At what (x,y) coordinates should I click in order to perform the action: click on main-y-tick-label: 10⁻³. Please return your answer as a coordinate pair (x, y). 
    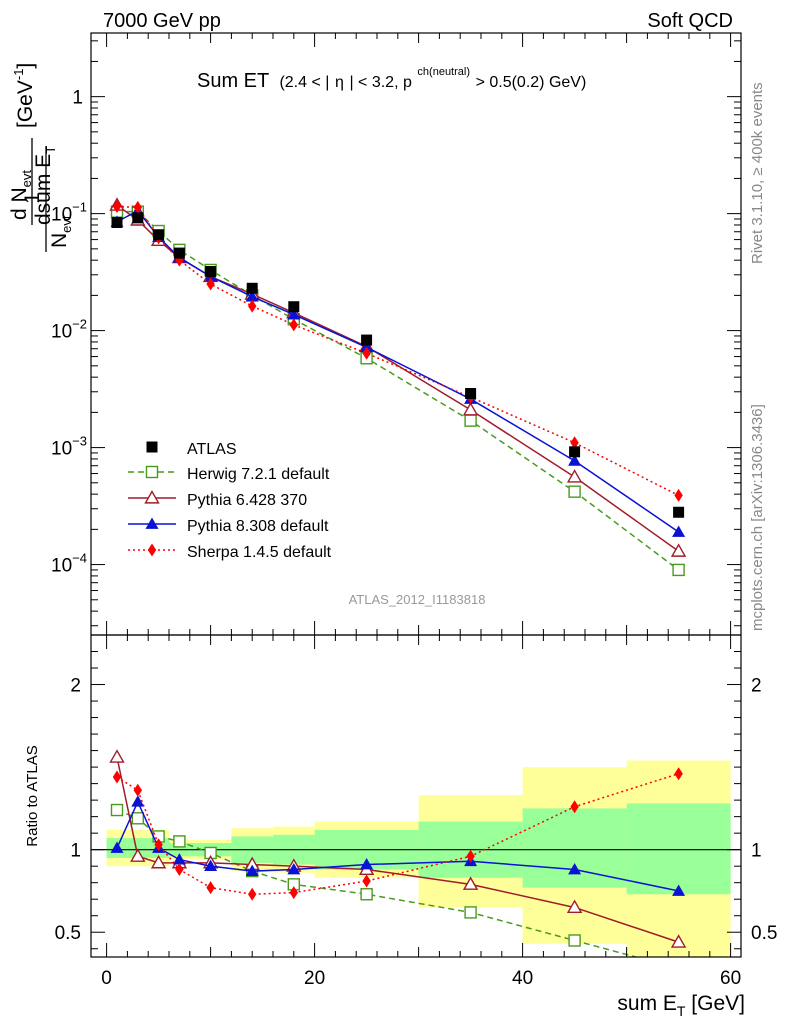
    Looking at the image, I should click on (69, 447).